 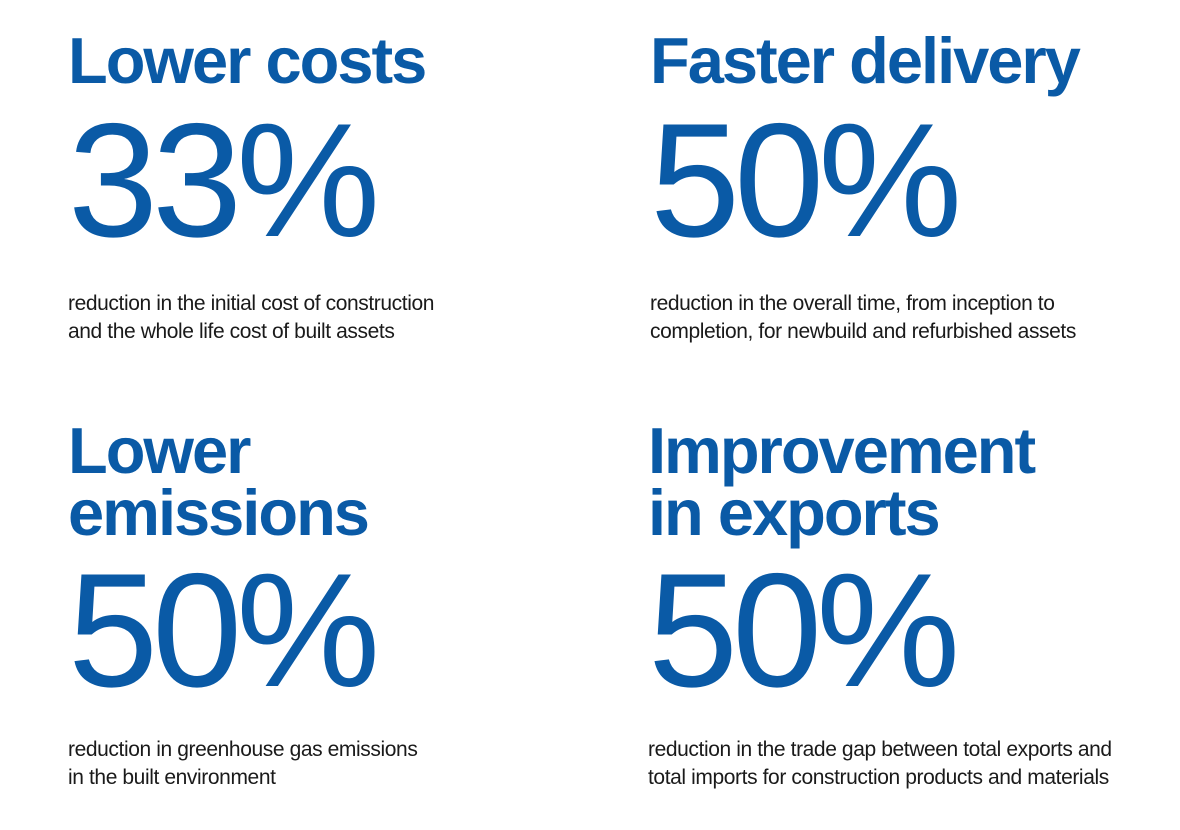 I want to click on description-line: and the whole life cost of built assets, so click(x=231, y=331).